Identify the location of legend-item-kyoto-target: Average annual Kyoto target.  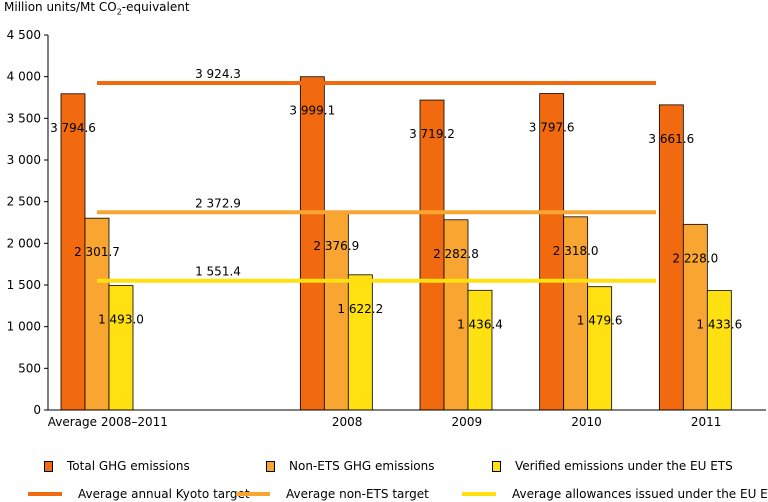
(139, 494).